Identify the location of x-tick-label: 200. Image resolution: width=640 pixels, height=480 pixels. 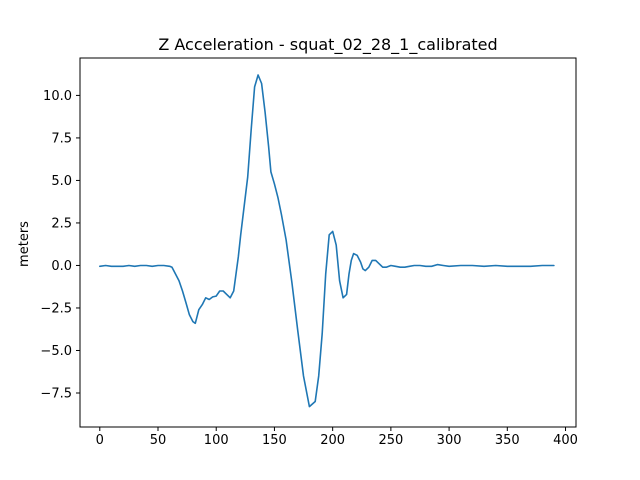
(332, 440).